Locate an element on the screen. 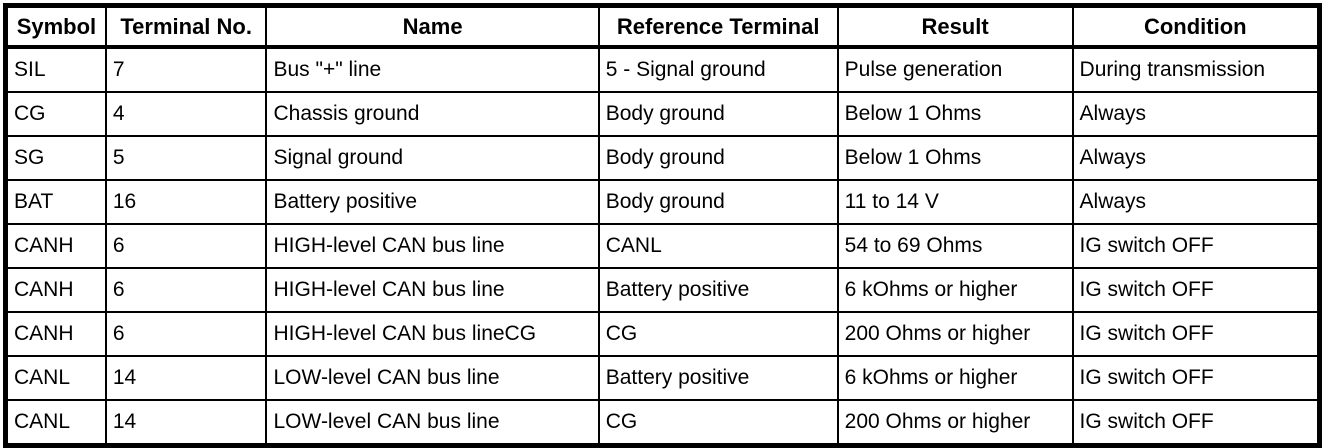  cell-terminal-no: 5 is located at coordinates (186, 158).